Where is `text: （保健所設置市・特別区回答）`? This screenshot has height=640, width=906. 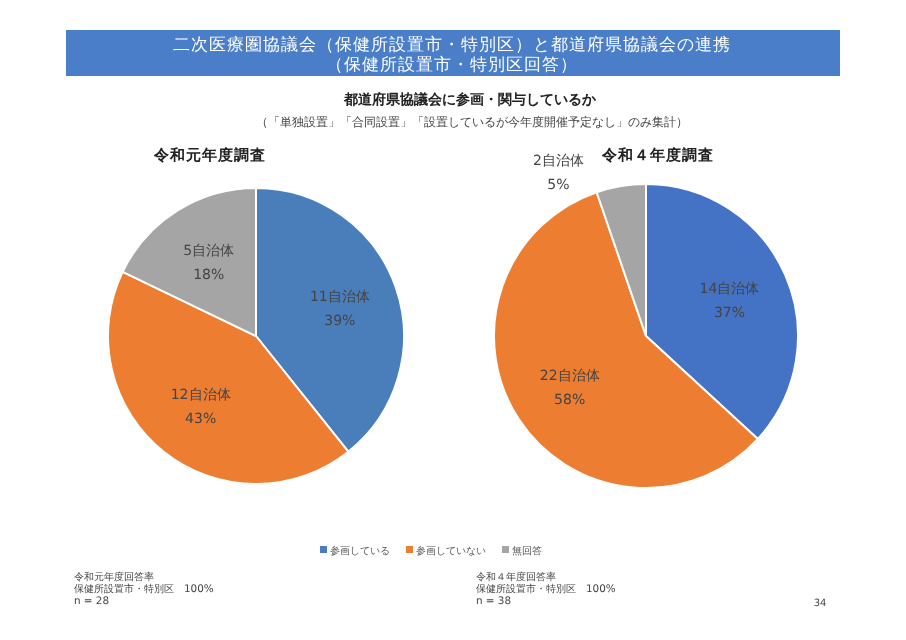 text: （保健所設置市・特別区回答） is located at coordinates (452, 65).